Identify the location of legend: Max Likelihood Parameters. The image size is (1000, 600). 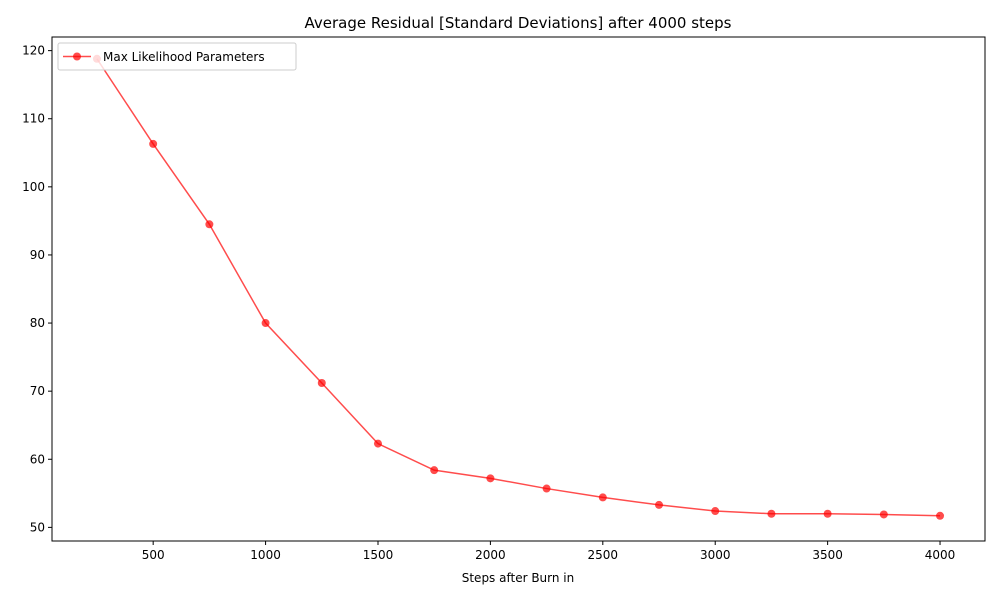
(177, 56).